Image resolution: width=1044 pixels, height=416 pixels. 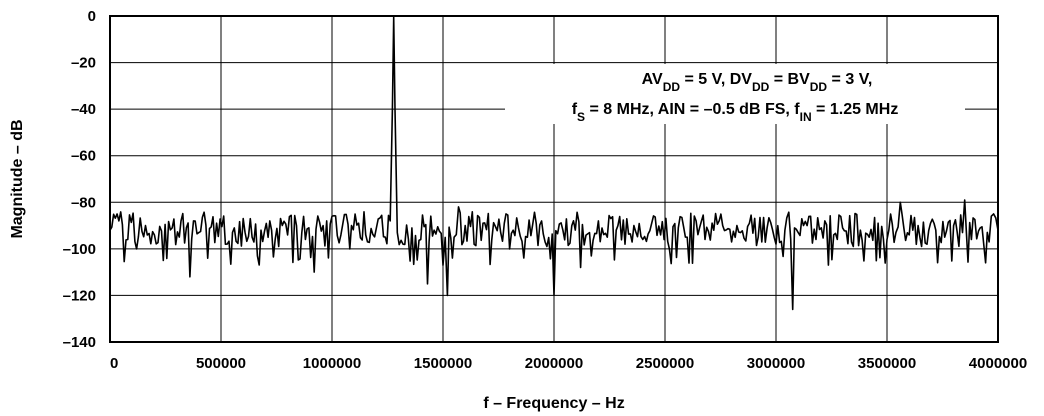 I want to click on annotation-background, so click(x=735, y=94).